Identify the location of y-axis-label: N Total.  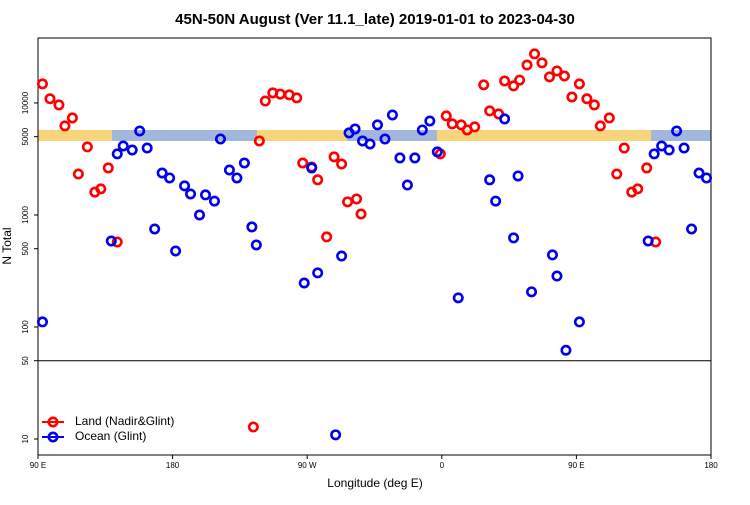
(7, 245).